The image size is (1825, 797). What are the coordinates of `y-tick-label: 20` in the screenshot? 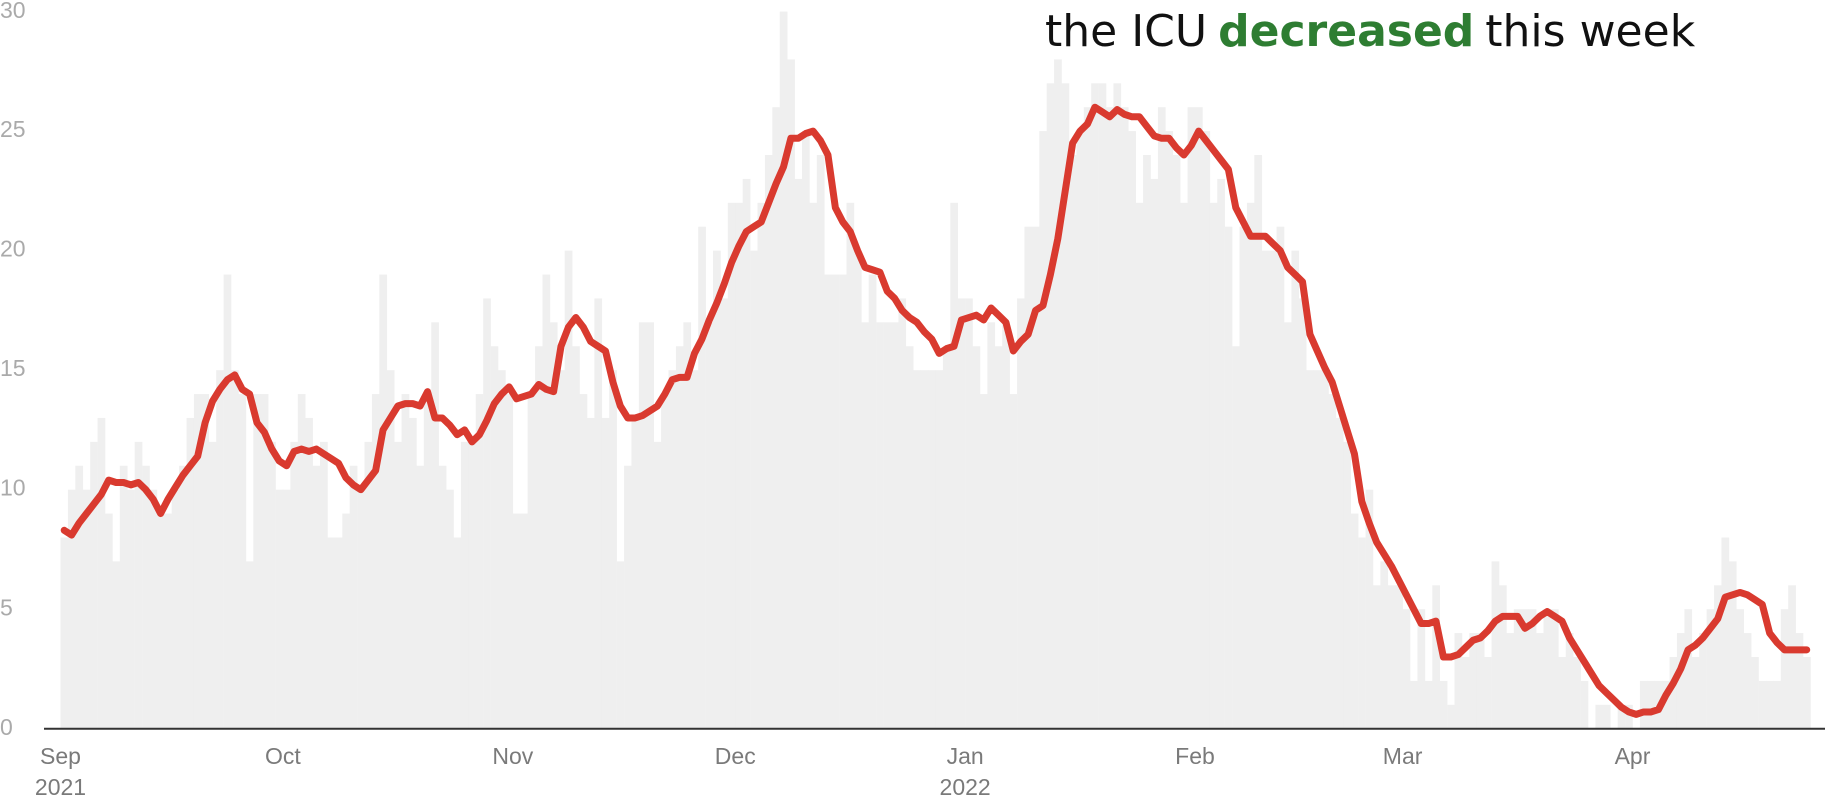 It's located at (13, 249).